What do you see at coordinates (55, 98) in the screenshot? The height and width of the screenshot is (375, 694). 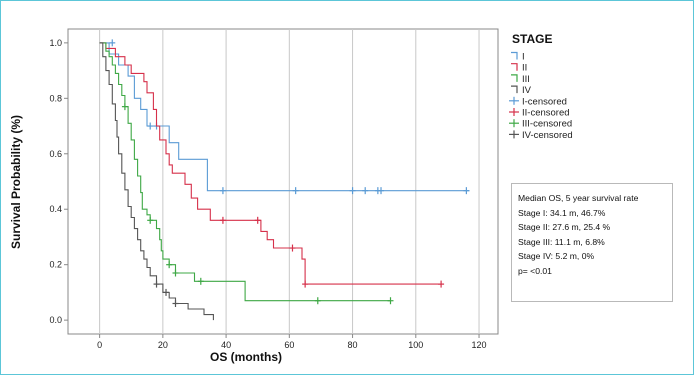 I see `y-tick-label: 0.8` at bounding box center [55, 98].